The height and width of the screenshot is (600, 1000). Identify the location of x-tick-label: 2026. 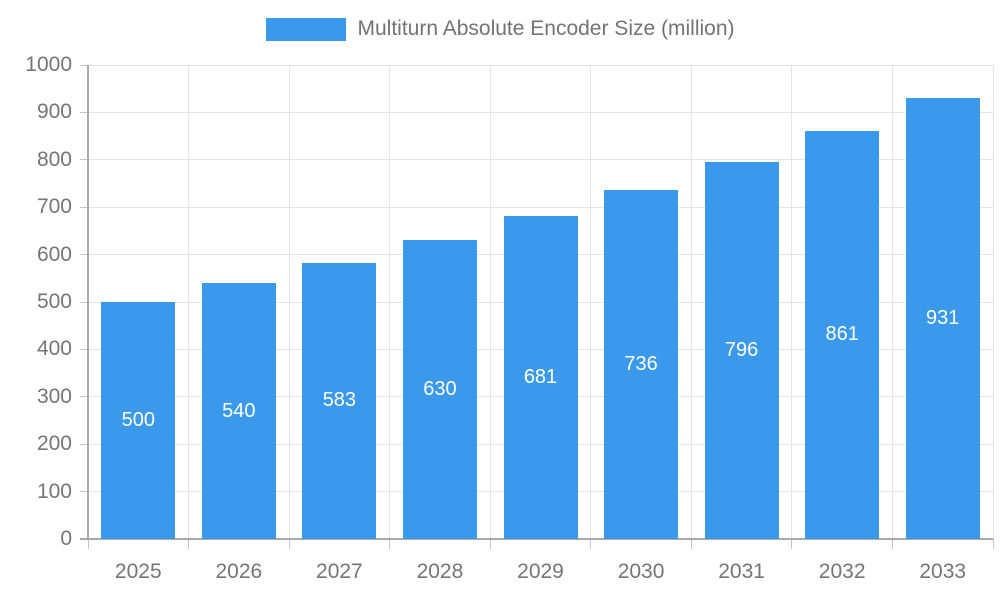
(239, 571).